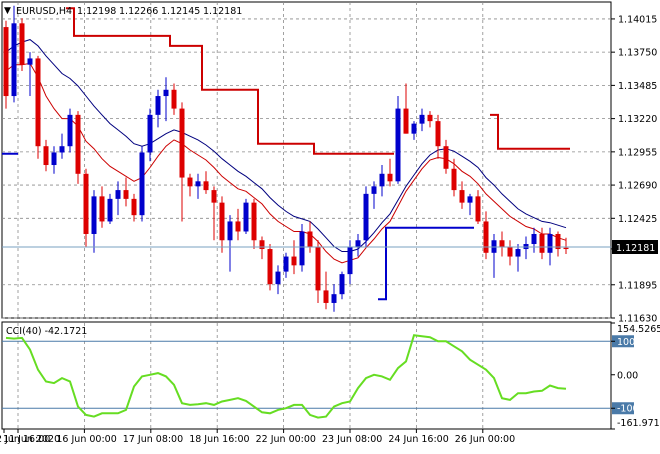  What do you see at coordinates (627, 375) in the screenshot?
I see `cci-tick-label: 0.00` at bounding box center [627, 375].